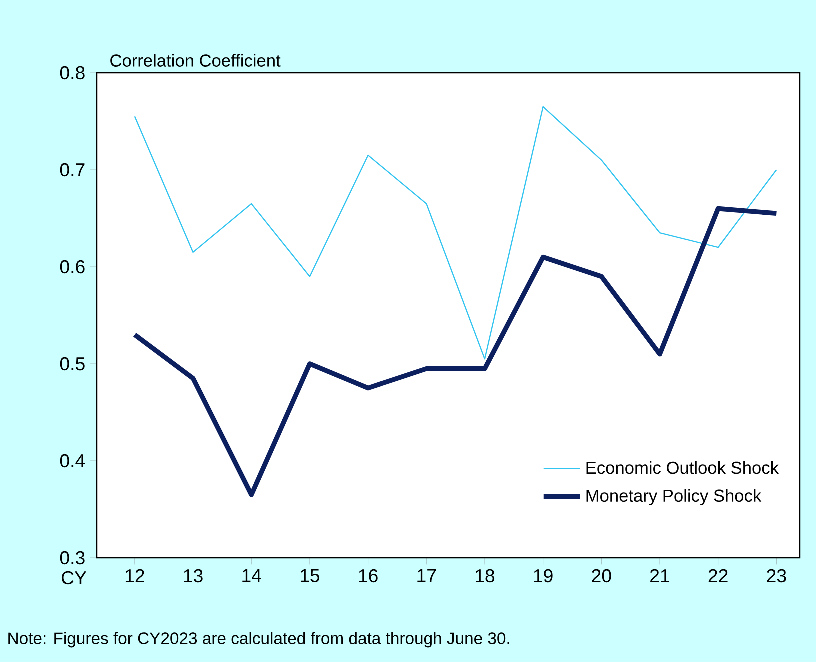 This screenshot has width=816, height=662. Describe the element at coordinates (776, 576) in the screenshot. I see `x-tick-label: 23` at that location.